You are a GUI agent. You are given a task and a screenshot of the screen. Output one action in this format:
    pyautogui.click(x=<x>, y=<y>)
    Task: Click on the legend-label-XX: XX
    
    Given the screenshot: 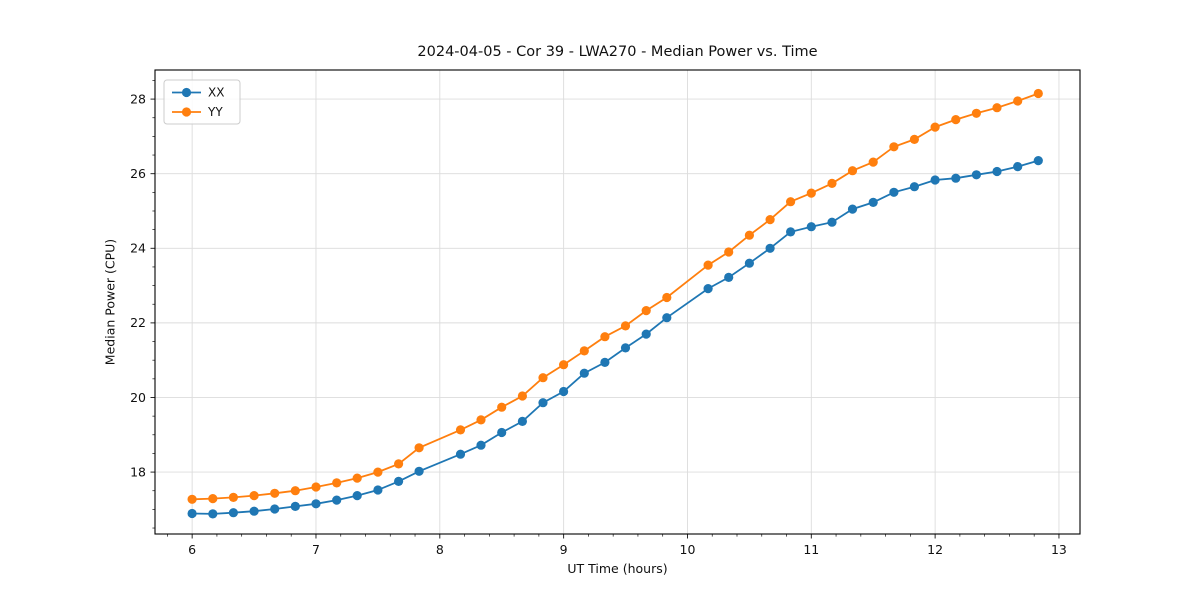 What is the action you would take?
    pyautogui.click(x=216, y=93)
    